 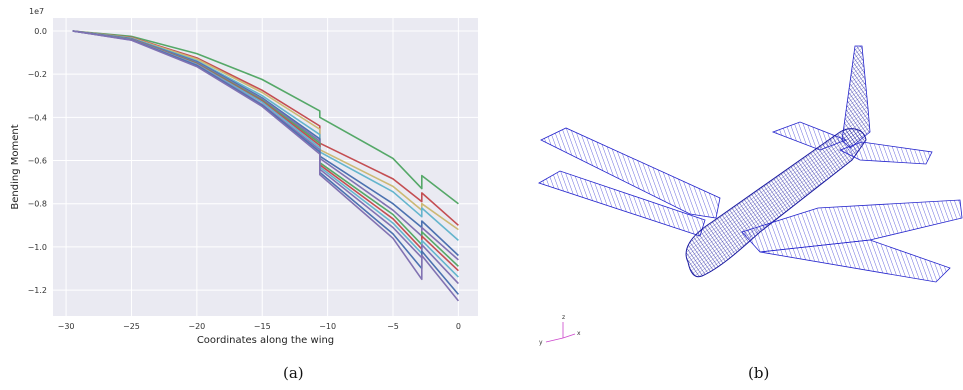 What do you see at coordinates (563, 317) in the screenshot?
I see `triad-z-label: z` at bounding box center [563, 317].